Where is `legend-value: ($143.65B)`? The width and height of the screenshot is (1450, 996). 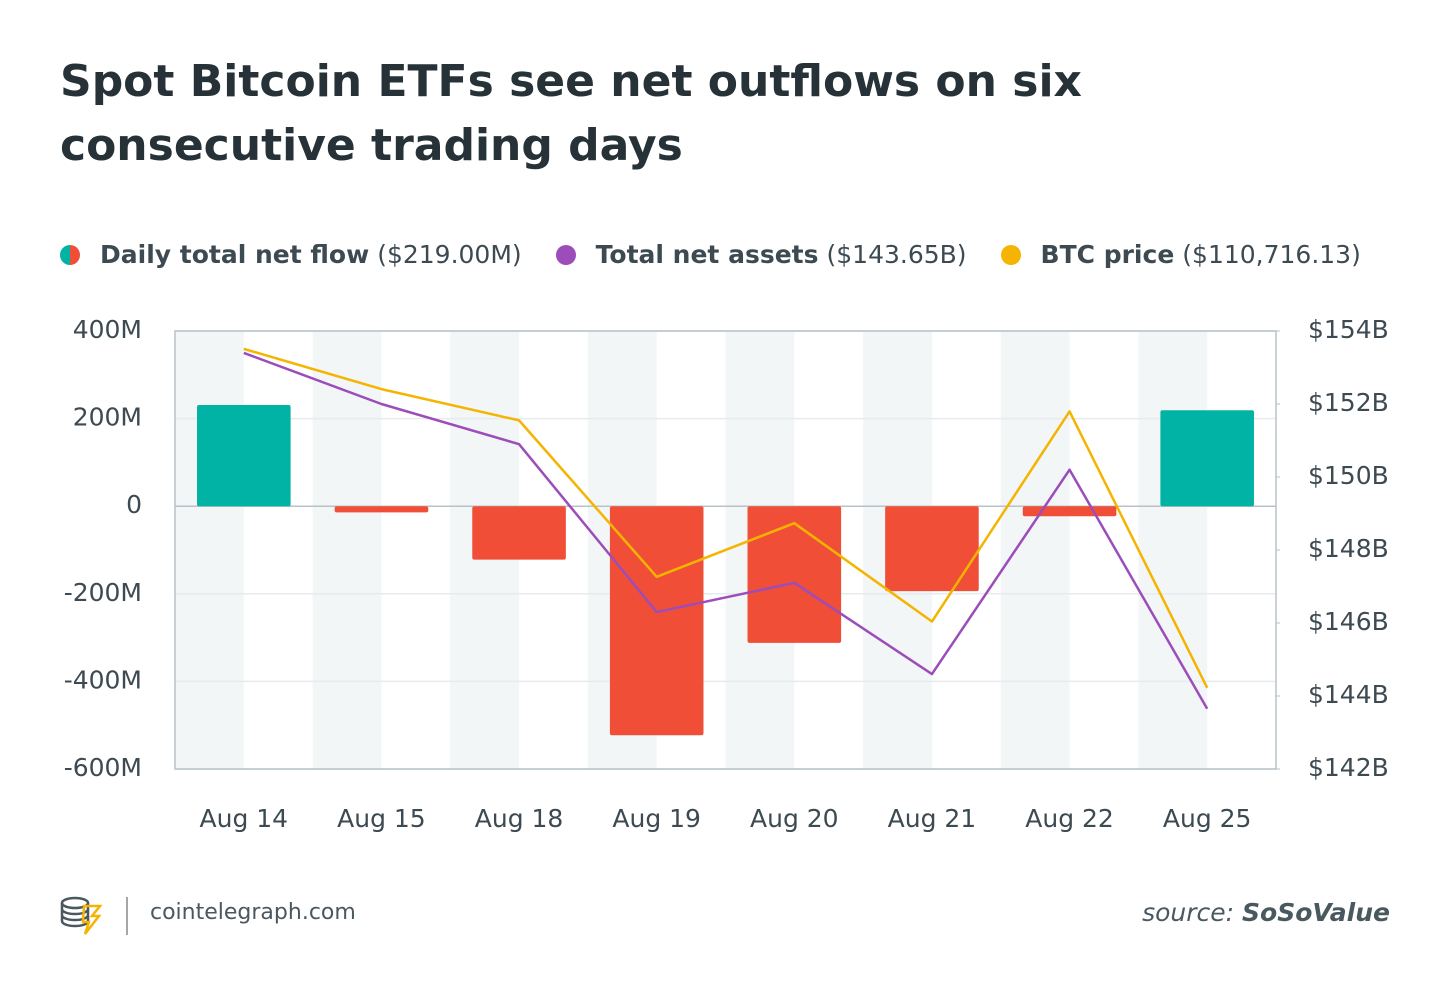 legend-value: ($143.65B) is located at coordinates (896, 254).